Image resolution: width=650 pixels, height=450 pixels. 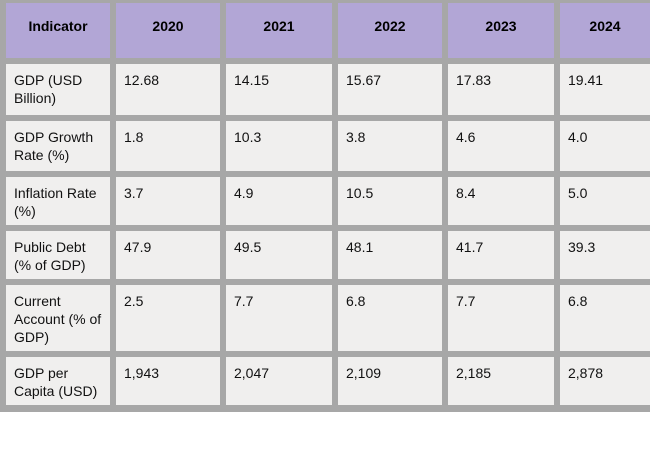 I want to click on table-row-gdp-growth: GDP Growth Rate (%) 1.8 10.3 3.8 4.6 4.0, so click(x=325, y=145).